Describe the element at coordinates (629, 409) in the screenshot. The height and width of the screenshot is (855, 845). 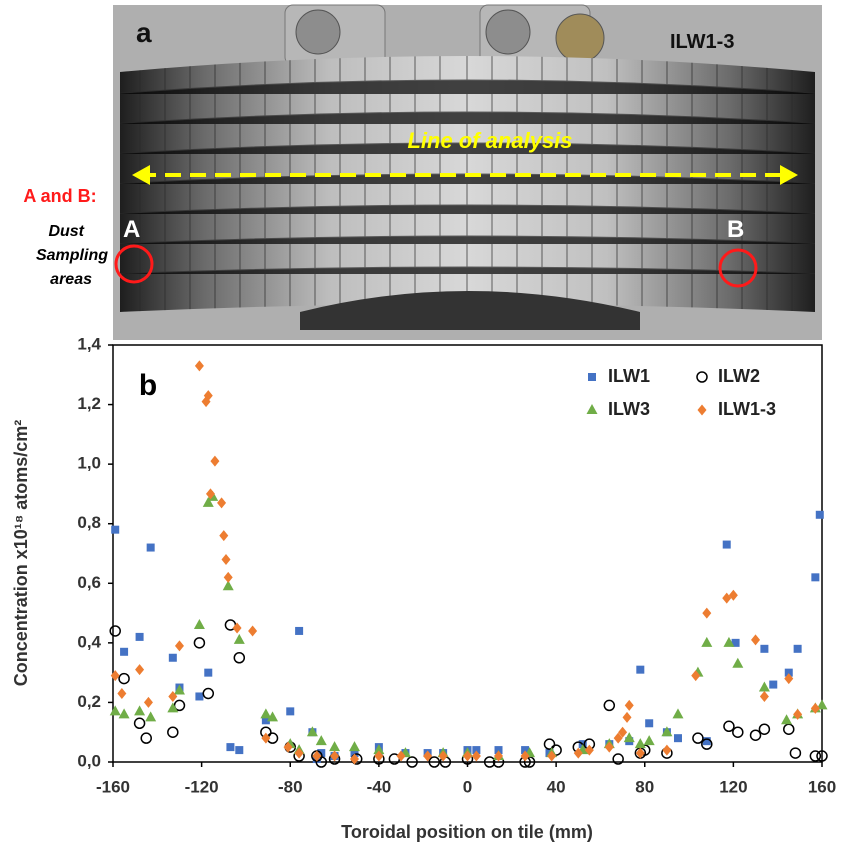
I see `legend-label: ILW3` at that location.